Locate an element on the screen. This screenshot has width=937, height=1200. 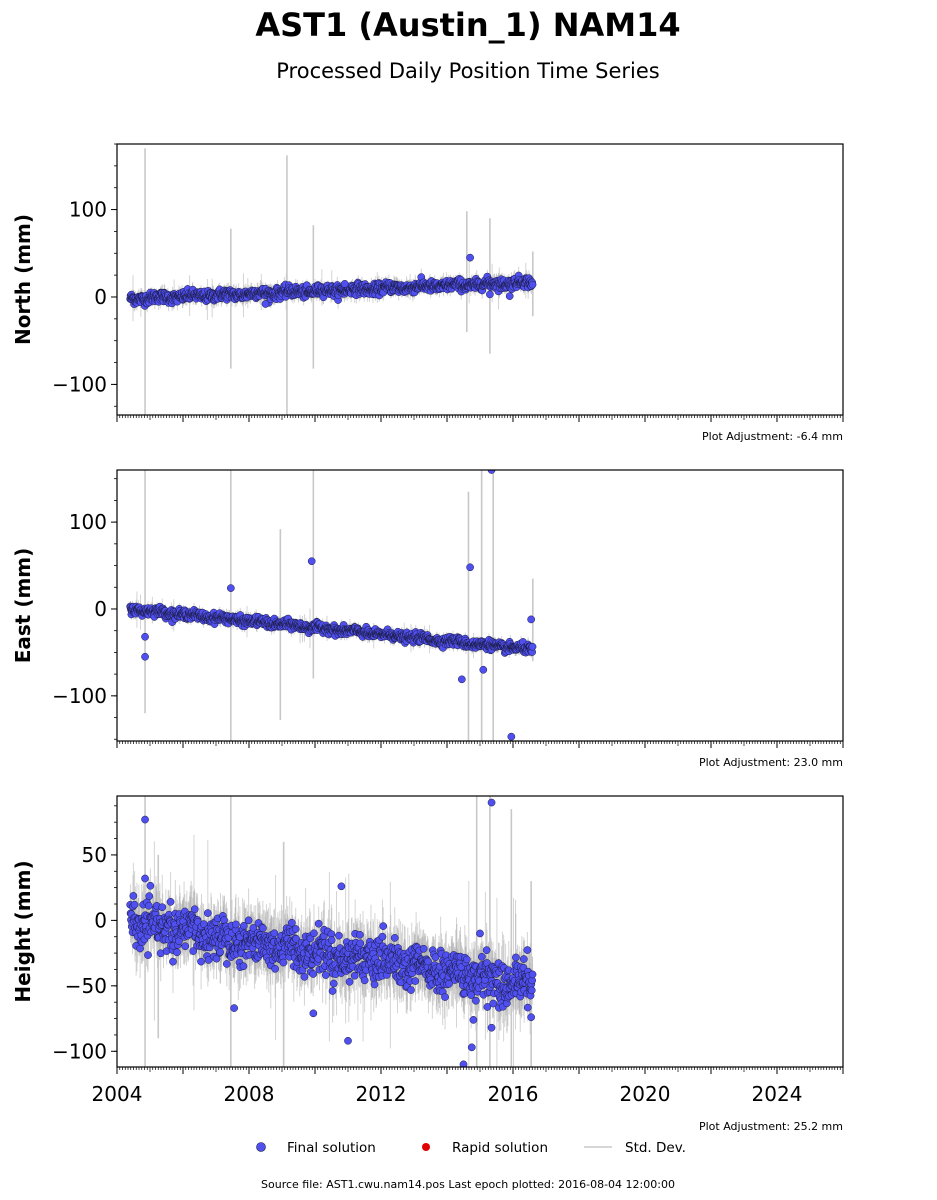
plot-adjustment-label: Plot Adjustment: 23.0 mm is located at coordinates (771, 762).